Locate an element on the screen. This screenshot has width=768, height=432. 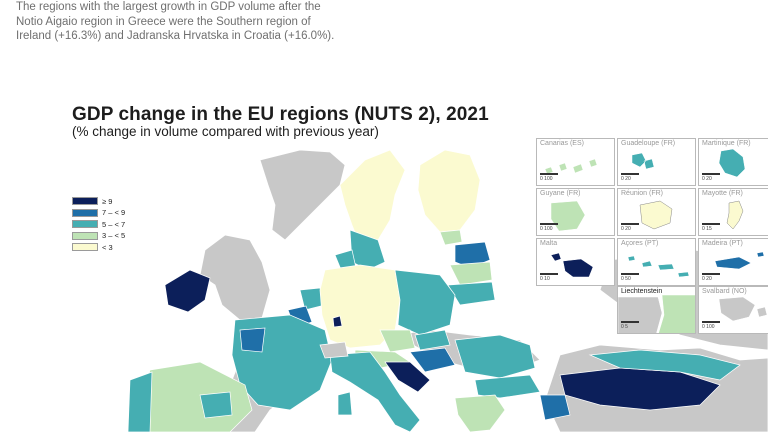
legend-item: 3 – < 5 is located at coordinates (98, 236).